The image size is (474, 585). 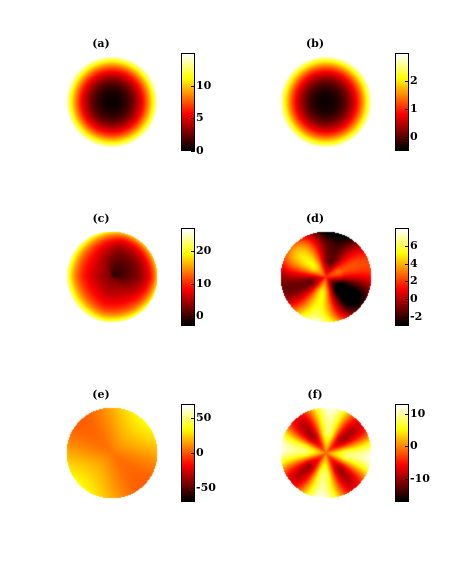 I want to click on colorbar-tick-label: 1, so click(x=414, y=108).